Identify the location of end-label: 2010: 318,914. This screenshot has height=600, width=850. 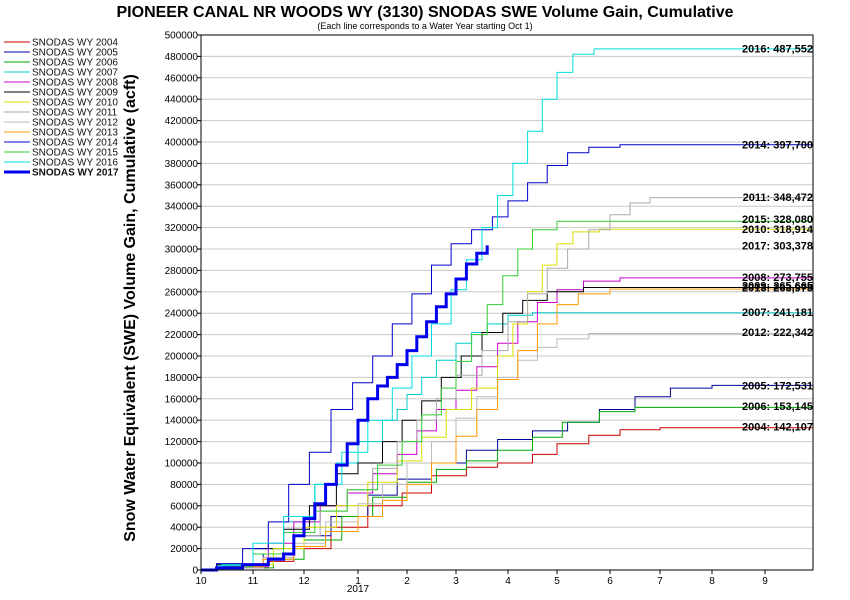
(778, 230).